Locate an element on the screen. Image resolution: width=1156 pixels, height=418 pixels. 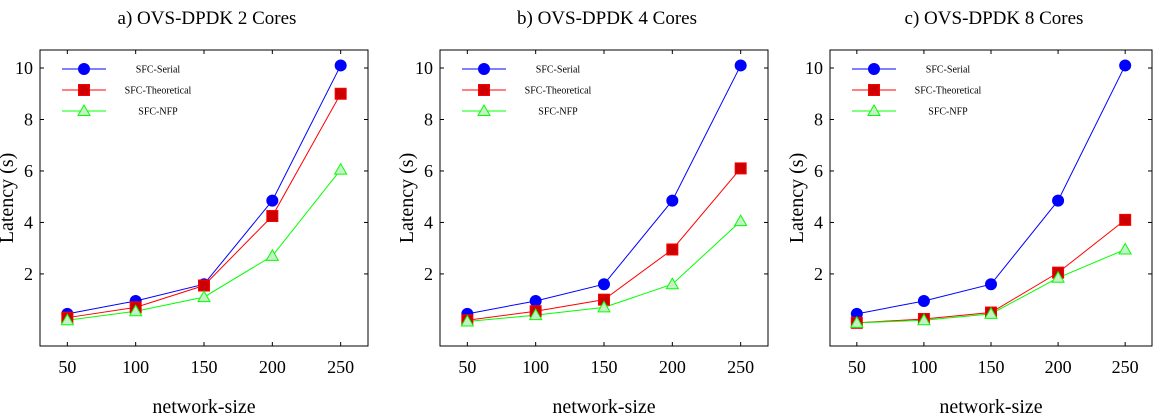
chart-title: b) OVS-DPDK 4 Cores is located at coordinates (607, 18).